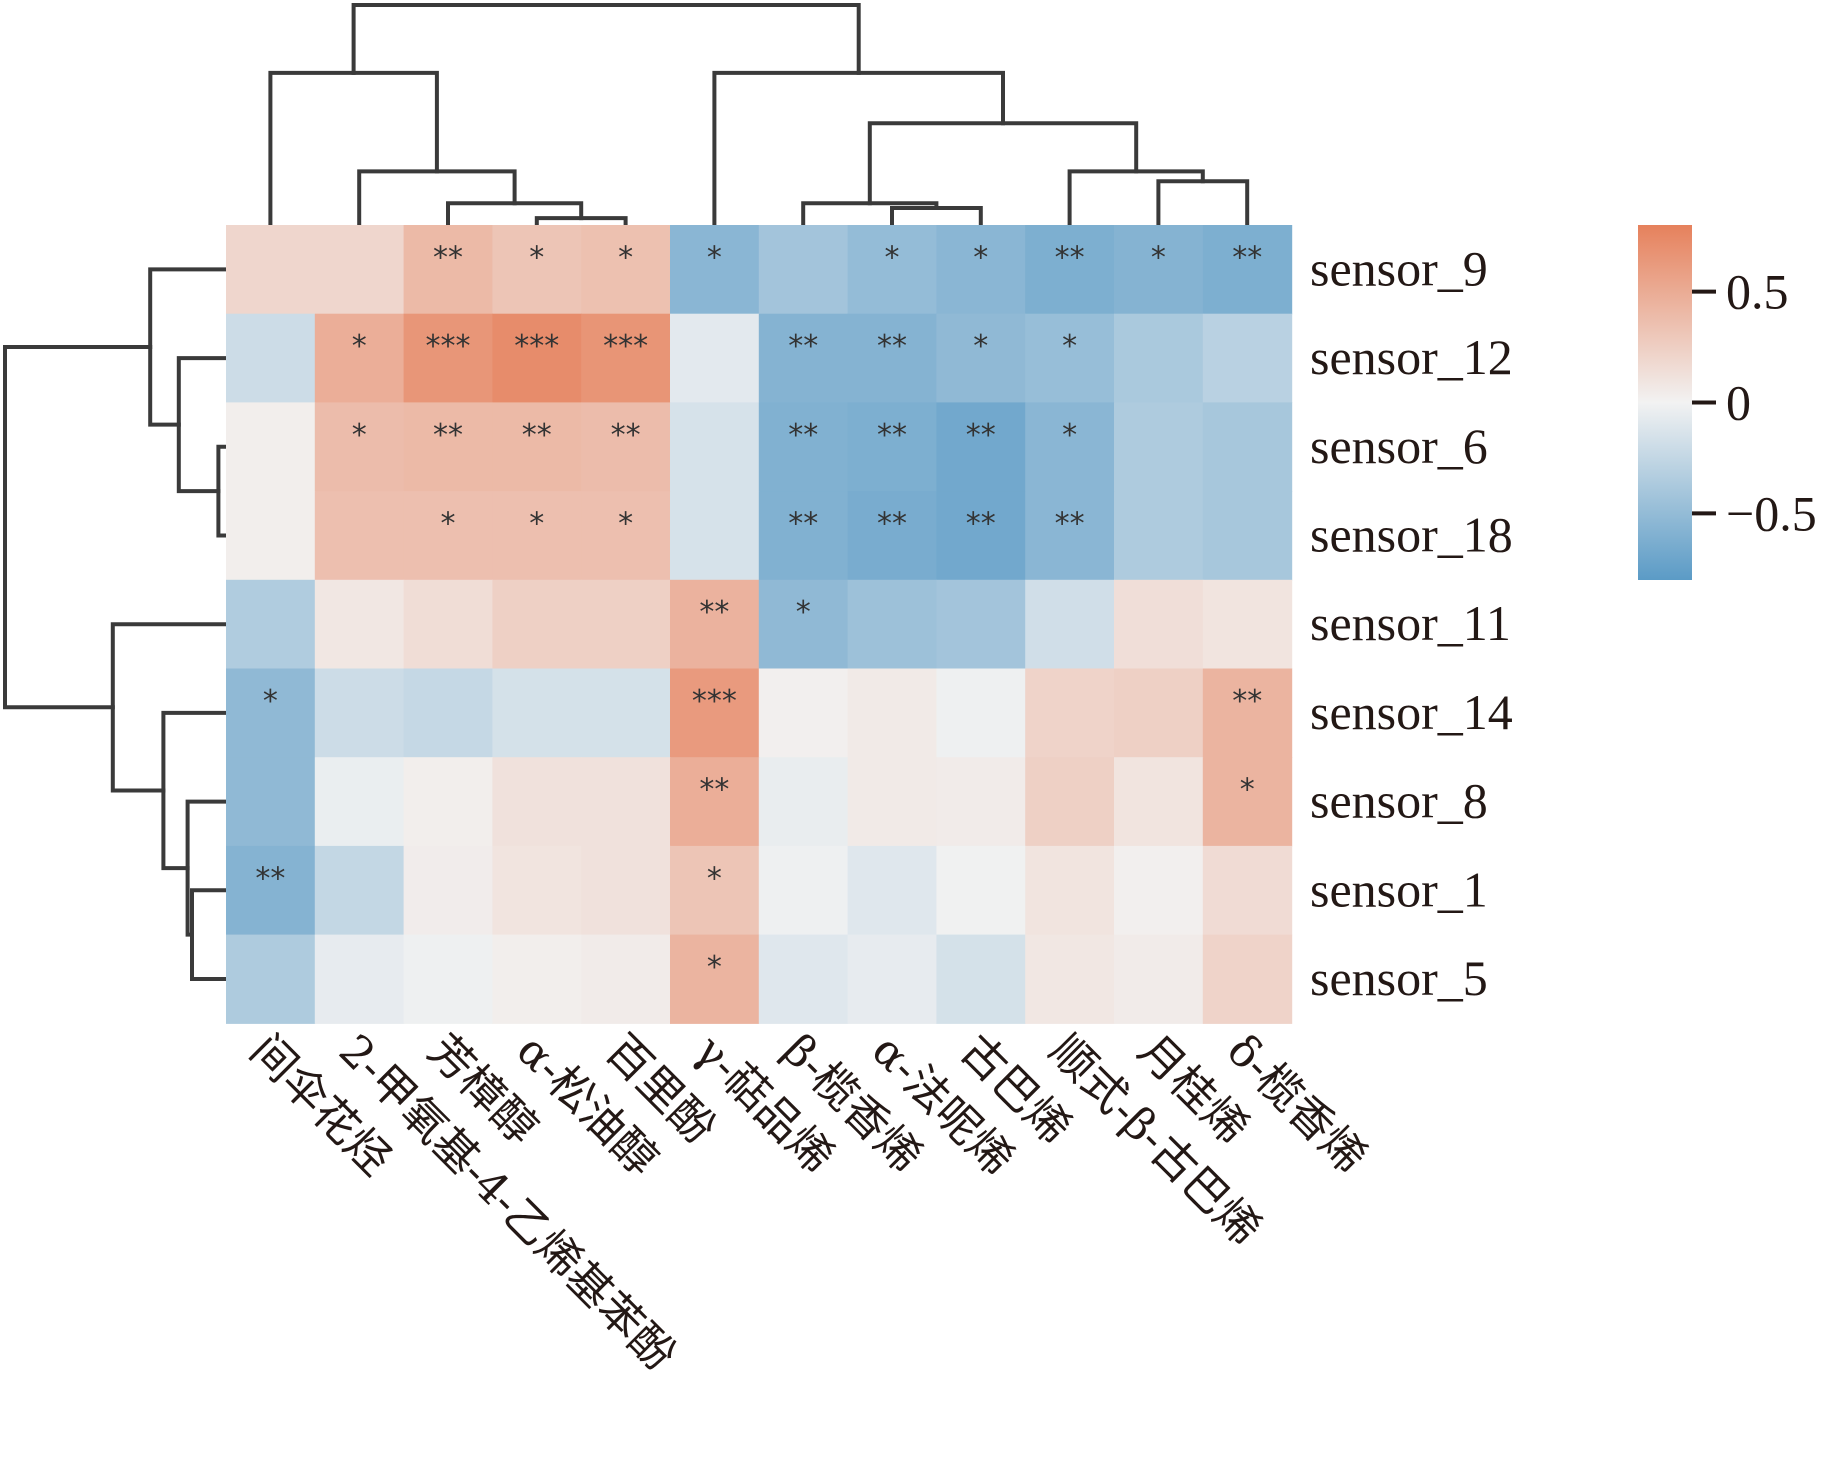 Image resolution: width=1831 pixels, height=1477 pixels. I want to click on row-label: sensor_18, so click(1411, 535).